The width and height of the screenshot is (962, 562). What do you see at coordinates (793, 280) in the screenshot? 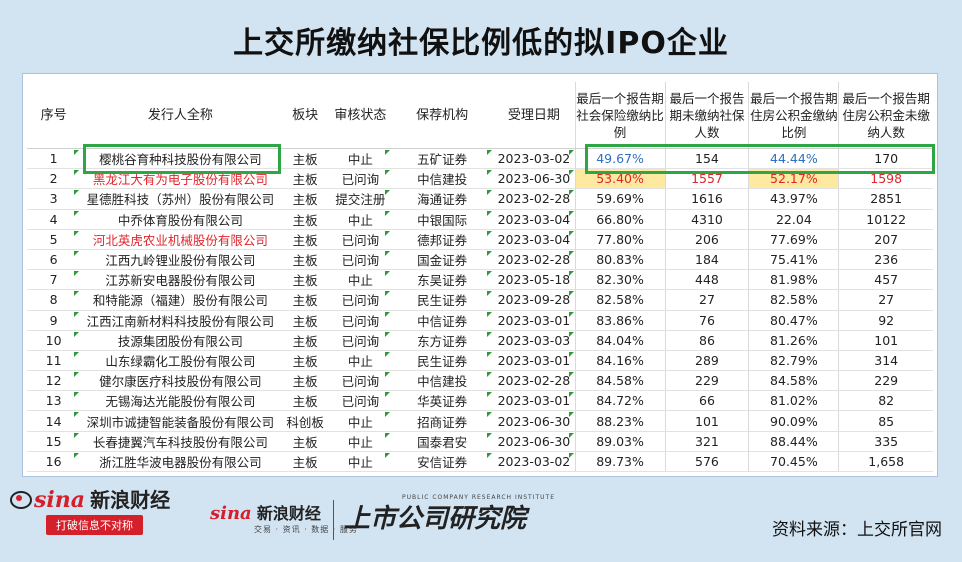
I see `row-hf-ratio: 81.98%` at bounding box center [793, 280].